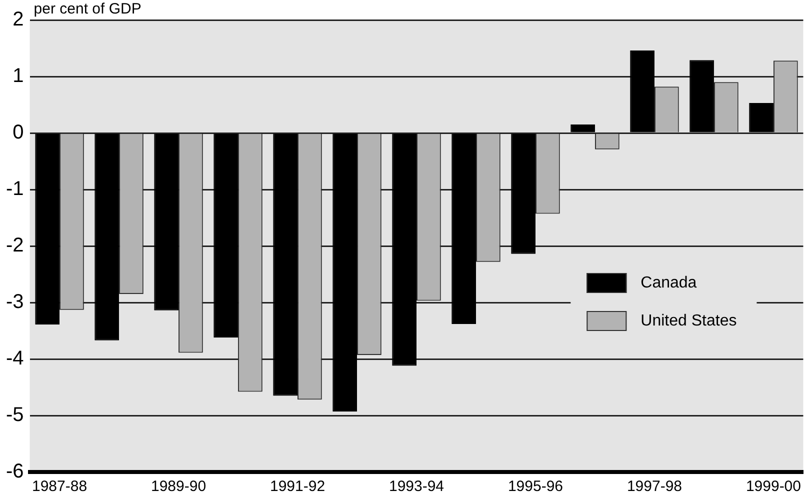 Image resolution: width=807 pixels, height=502 pixels. I want to click on y-tick-label: -6, so click(15, 471).